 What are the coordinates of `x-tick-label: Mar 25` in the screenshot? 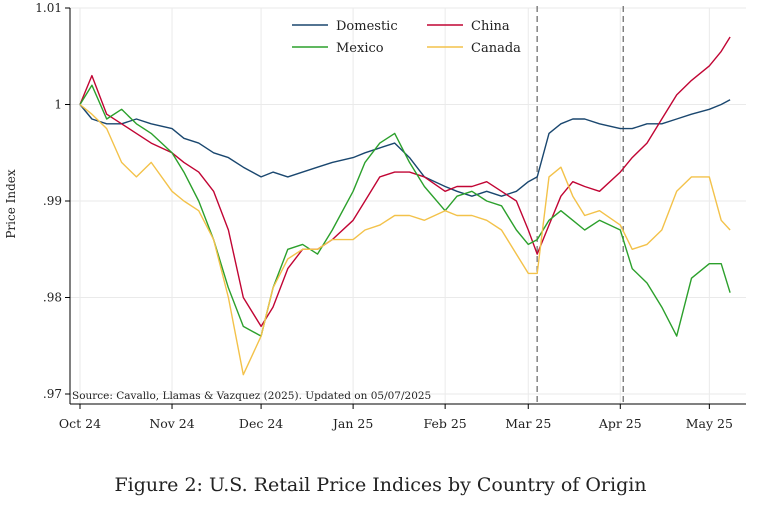 It's located at (528, 423).